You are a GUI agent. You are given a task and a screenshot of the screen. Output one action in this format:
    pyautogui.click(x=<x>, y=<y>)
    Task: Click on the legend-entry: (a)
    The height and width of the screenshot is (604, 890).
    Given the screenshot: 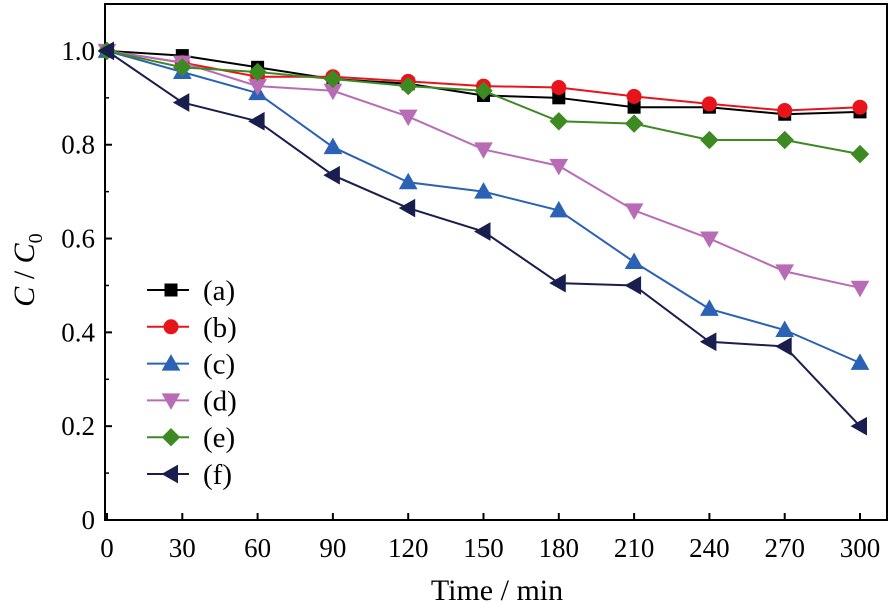 What is the action you would take?
    pyautogui.click(x=191, y=291)
    